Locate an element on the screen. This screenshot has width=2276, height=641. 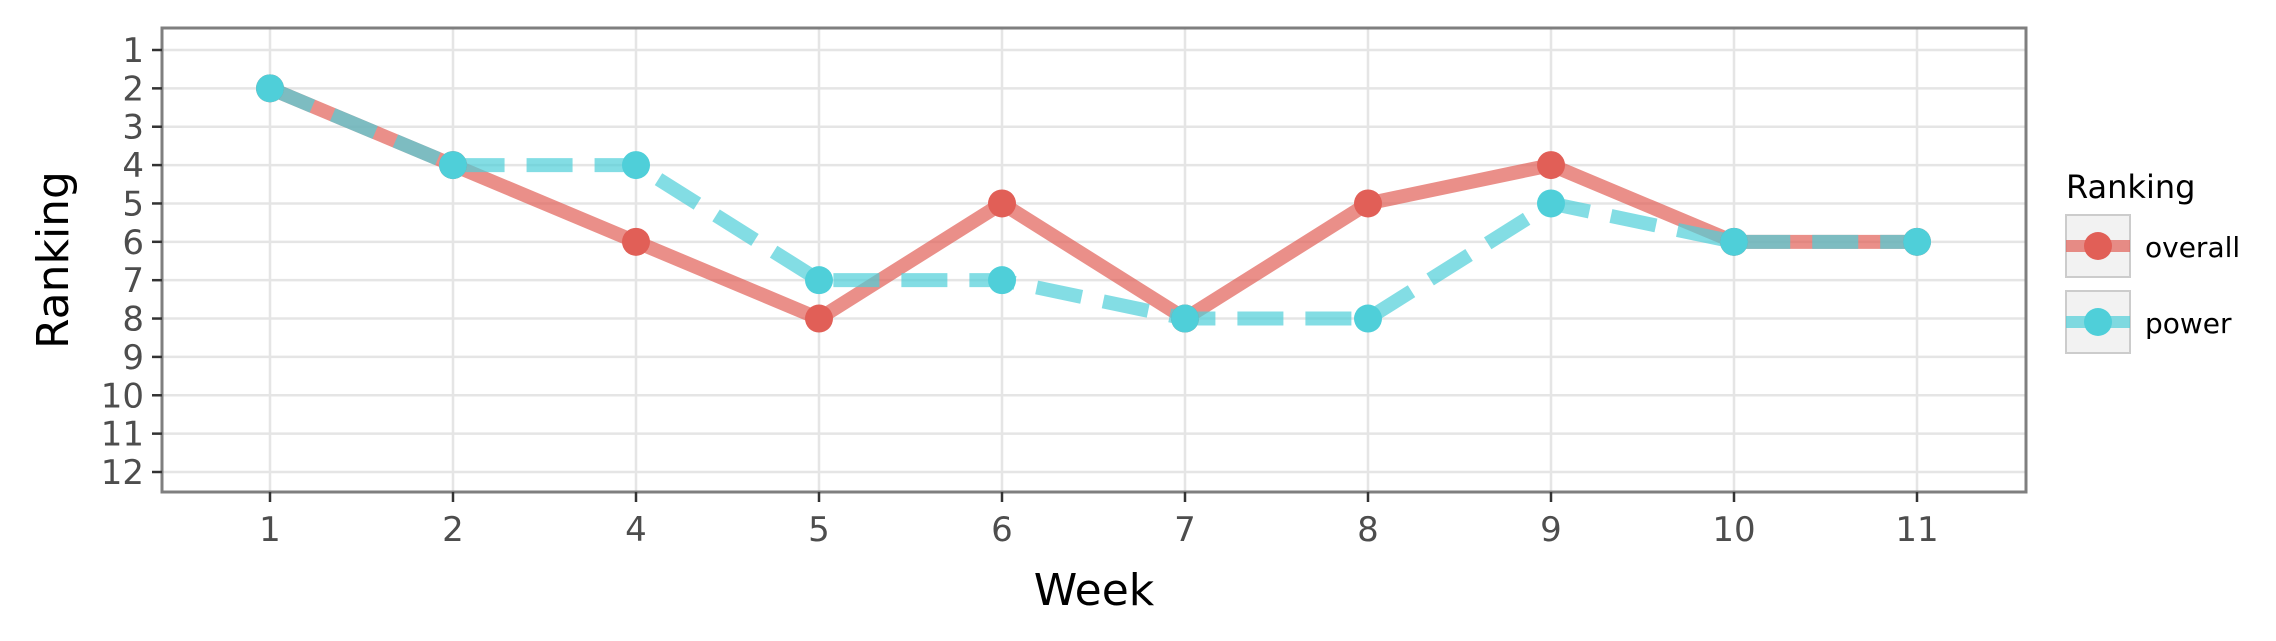
y-tick-label: 11 is located at coordinates (122, 435).